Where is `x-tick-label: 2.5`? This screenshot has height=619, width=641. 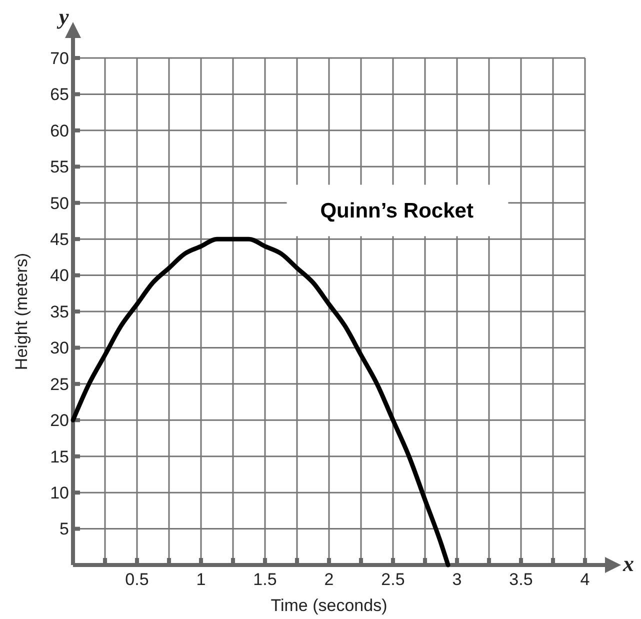 x-tick-label: 2.5 is located at coordinates (393, 579).